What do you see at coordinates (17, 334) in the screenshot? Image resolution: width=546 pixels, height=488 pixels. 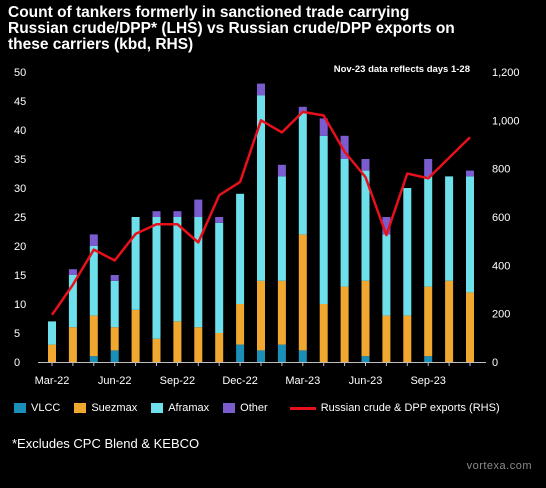 I see `left-tick-label: 5` at bounding box center [17, 334].